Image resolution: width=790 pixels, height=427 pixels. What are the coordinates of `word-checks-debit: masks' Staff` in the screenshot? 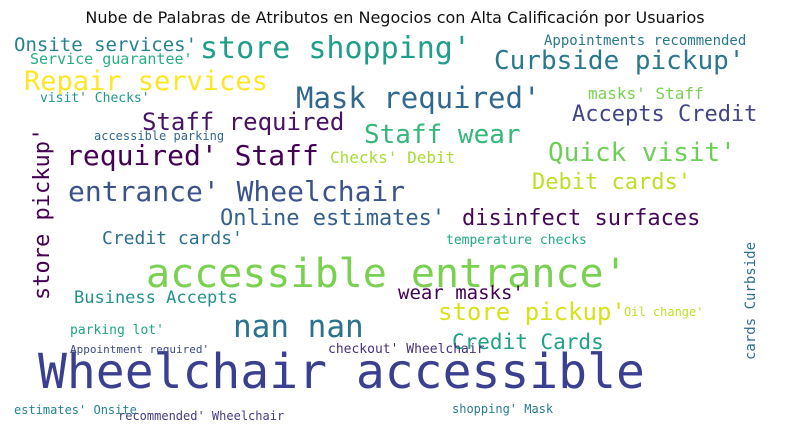 It's located at (646, 93).